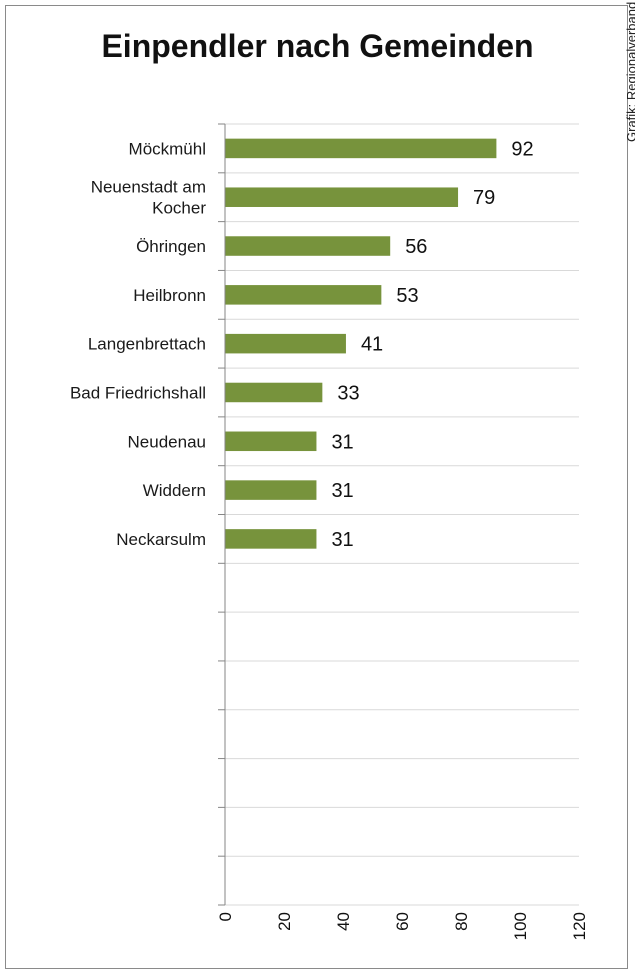  I want to click on value-labels: 92 79 56 53 41 33 31 31 31, so click(432, 344).